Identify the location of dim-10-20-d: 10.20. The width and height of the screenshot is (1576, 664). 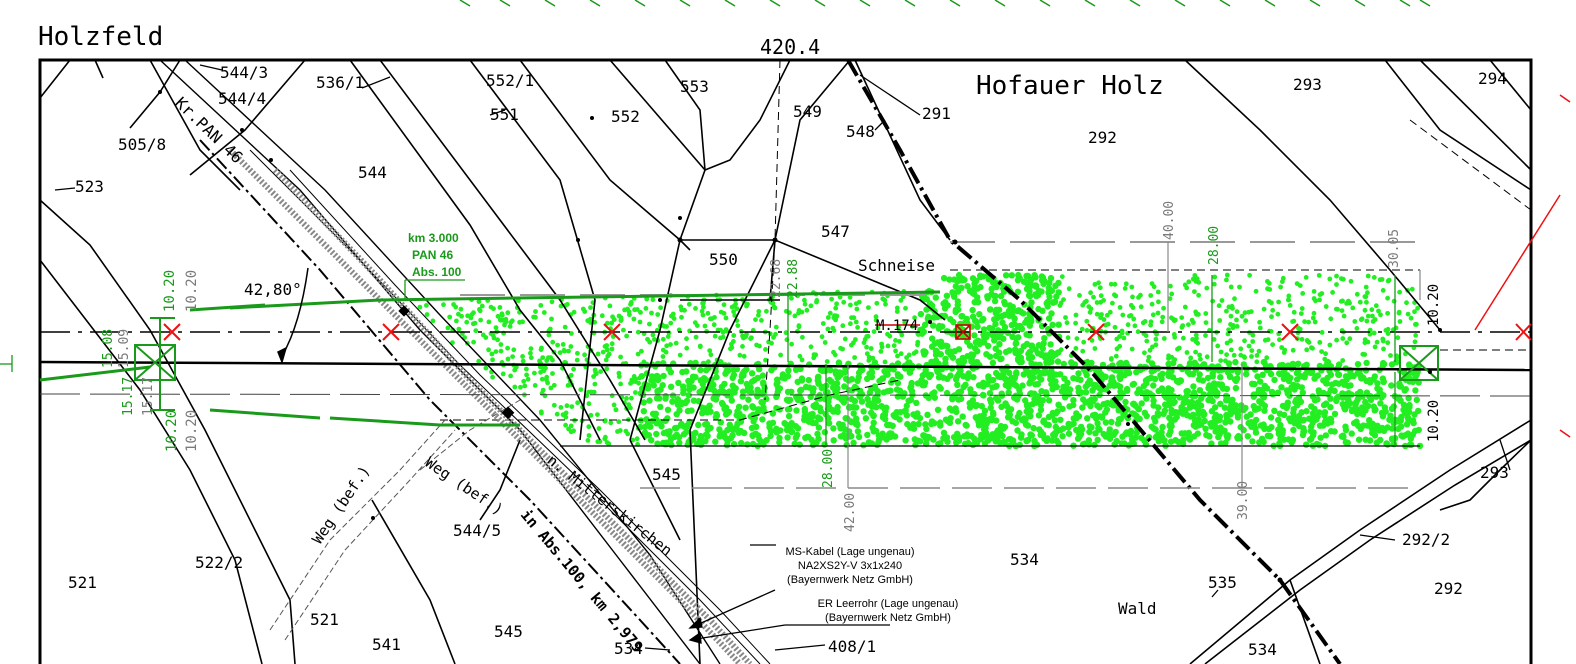
(192, 431).